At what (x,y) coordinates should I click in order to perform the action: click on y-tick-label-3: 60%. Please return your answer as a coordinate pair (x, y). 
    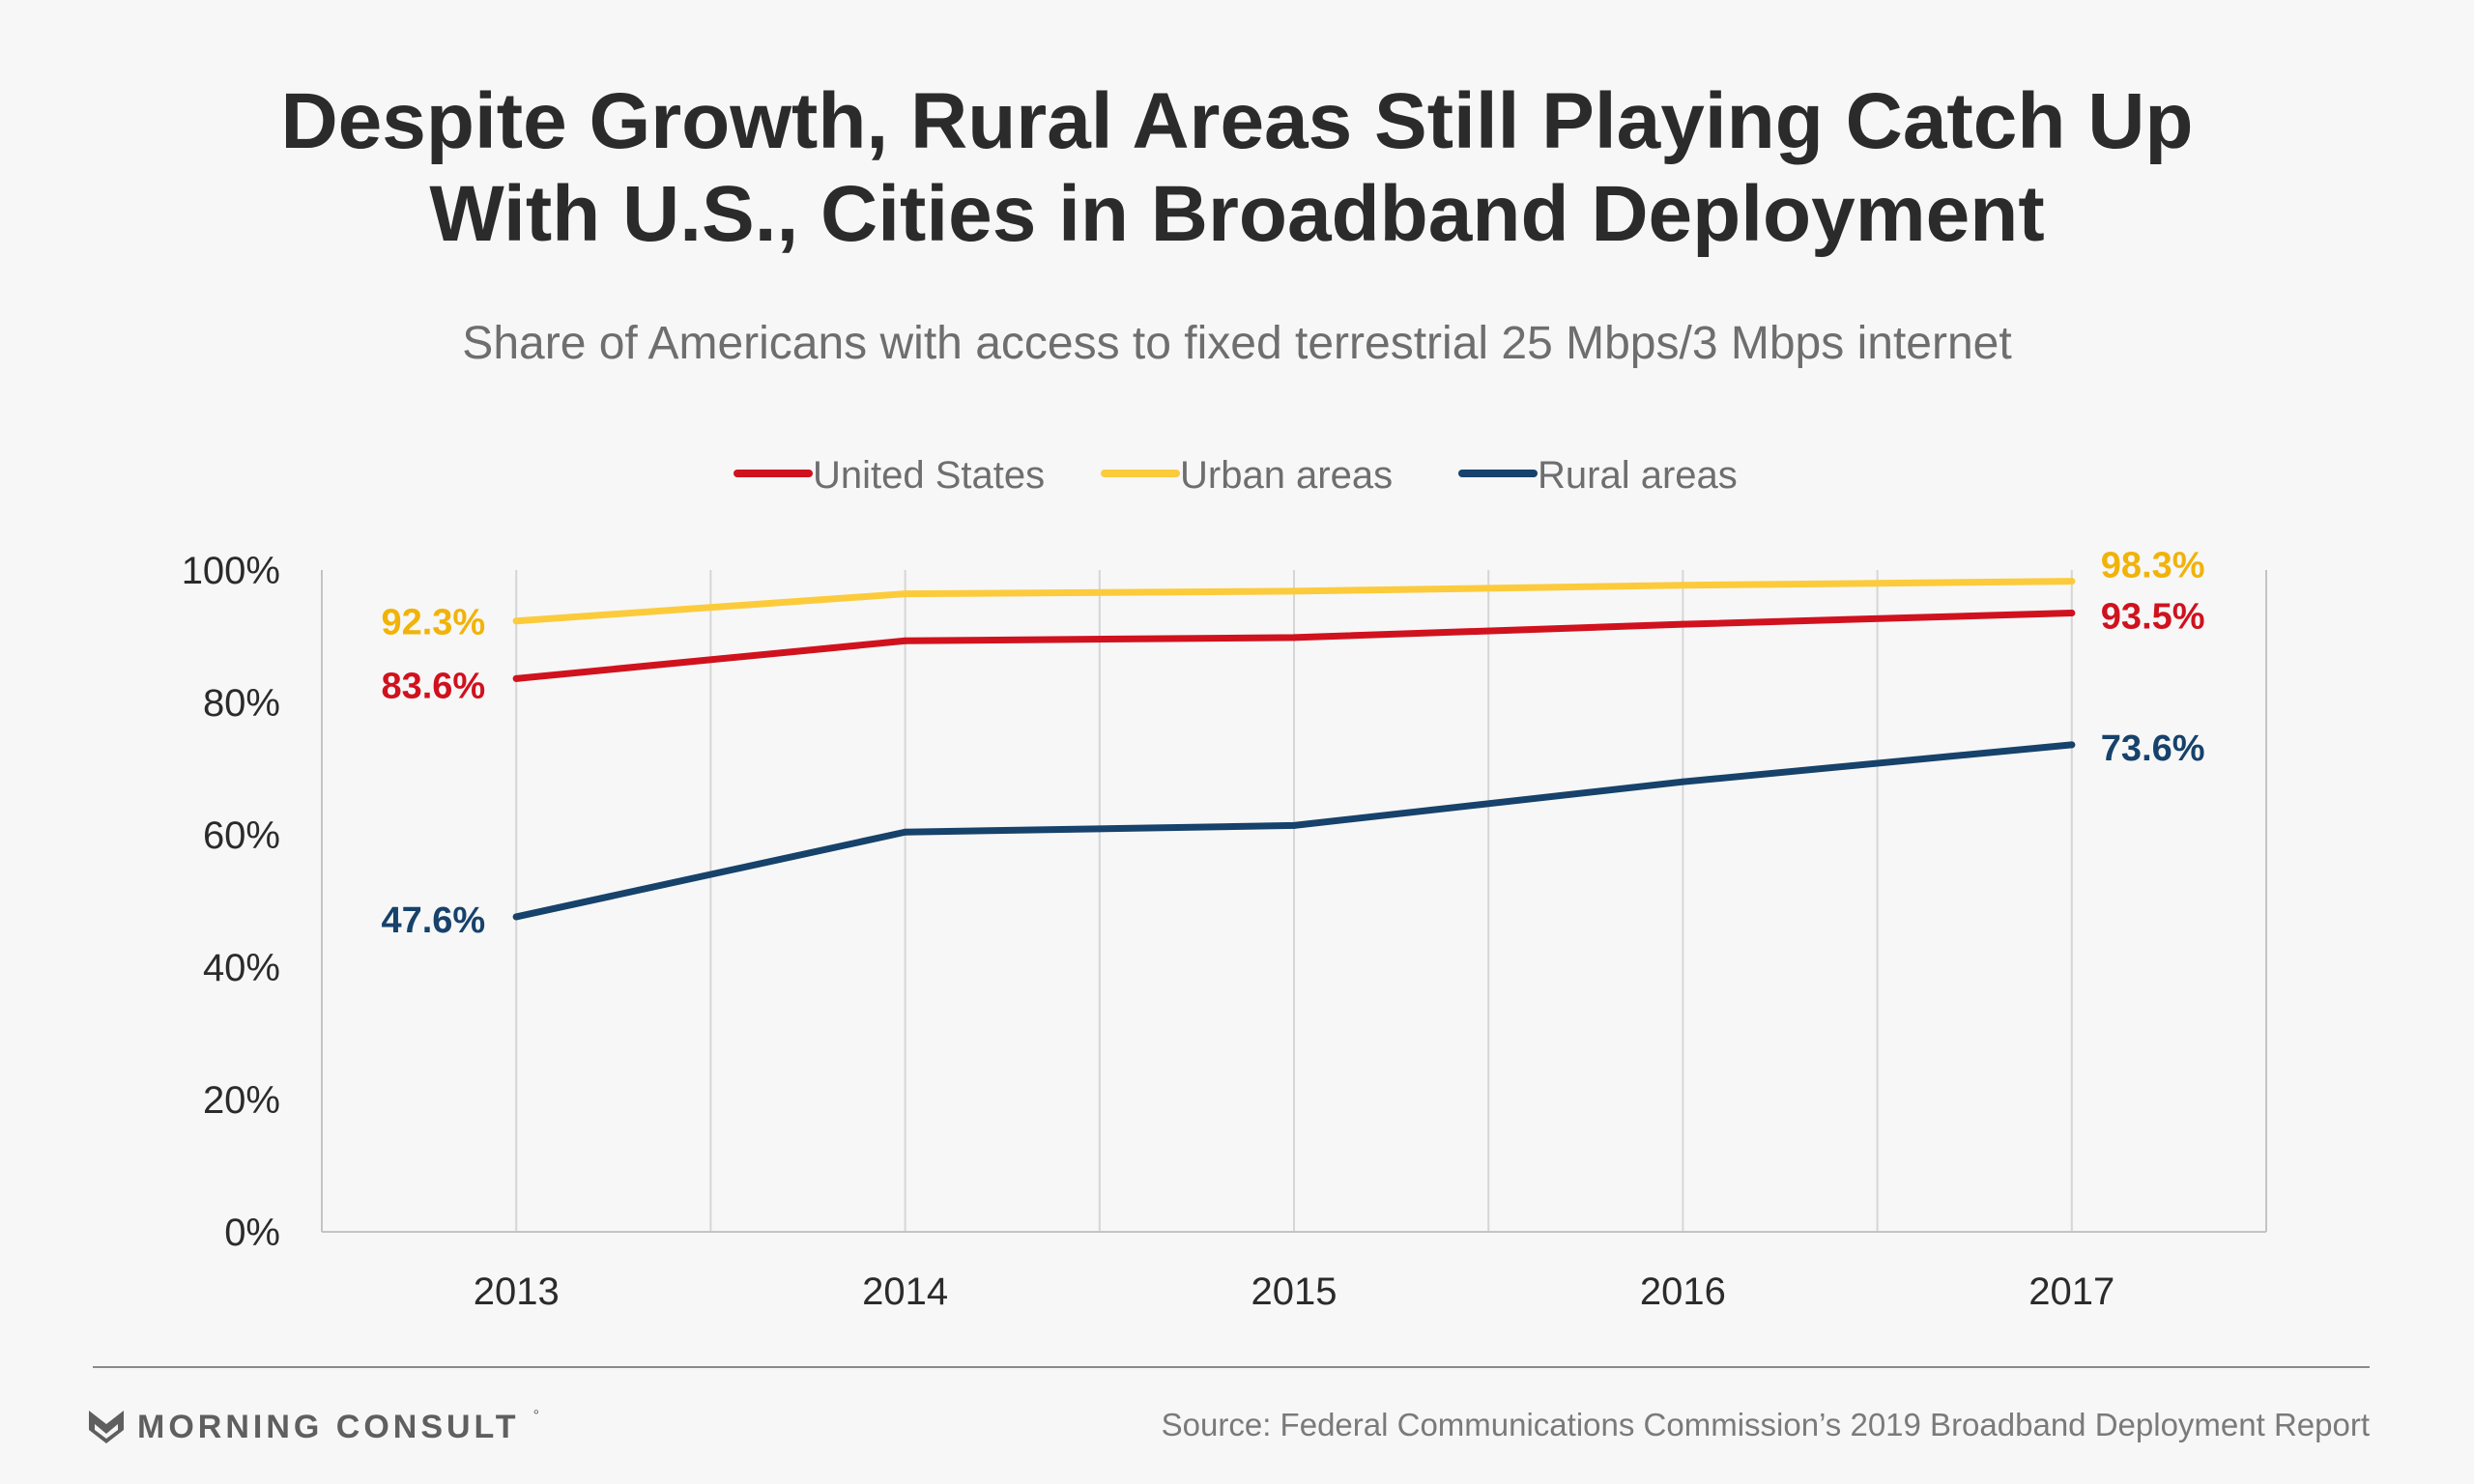
    Looking at the image, I should click on (242, 836).